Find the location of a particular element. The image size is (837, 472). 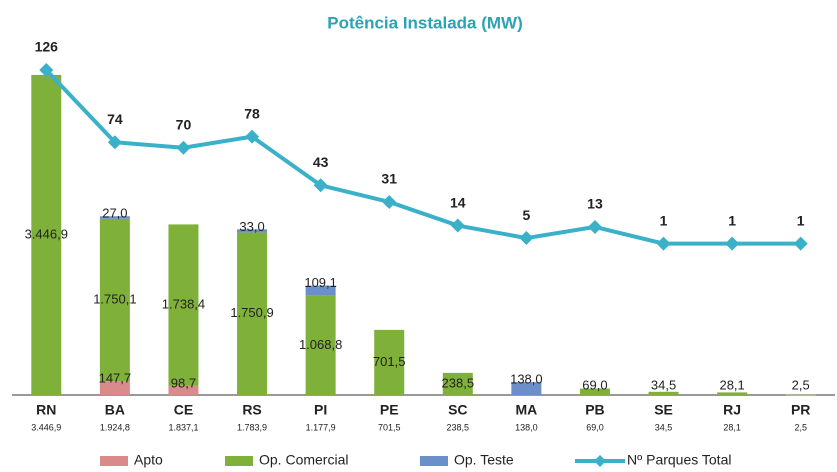

data-label: 147,7 is located at coordinates (115, 378).